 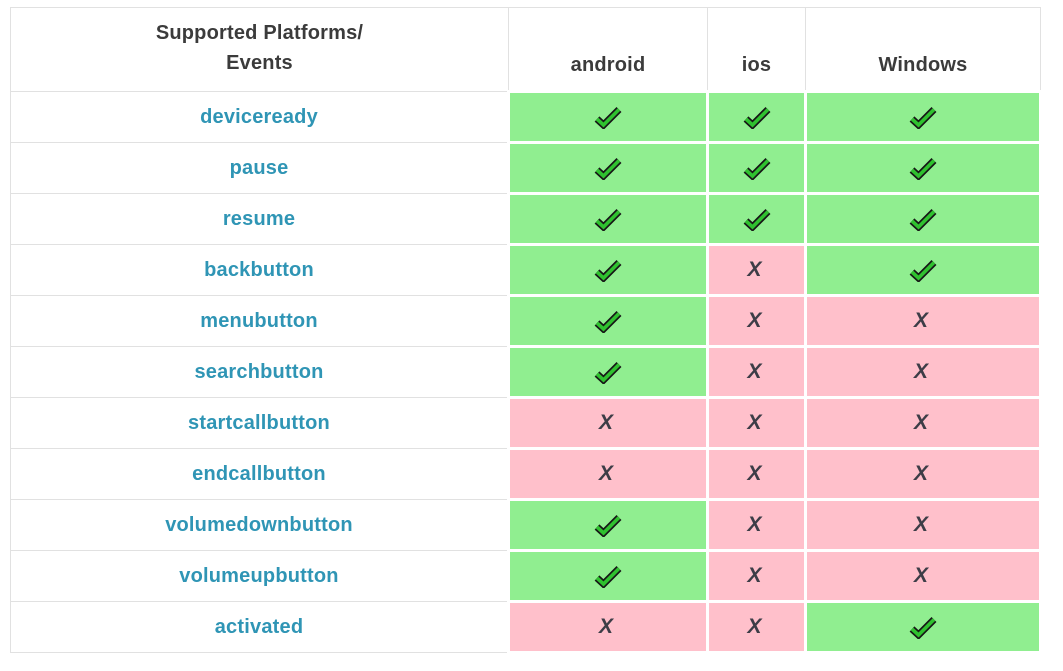 I want to click on table-row: deviceready, so click(x=526, y=117).